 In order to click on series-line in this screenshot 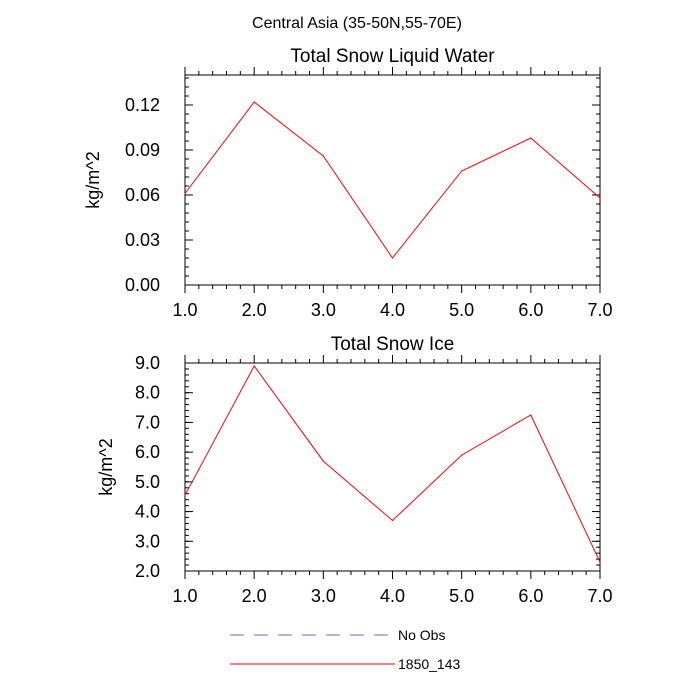, I will do `click(392, 180)`.